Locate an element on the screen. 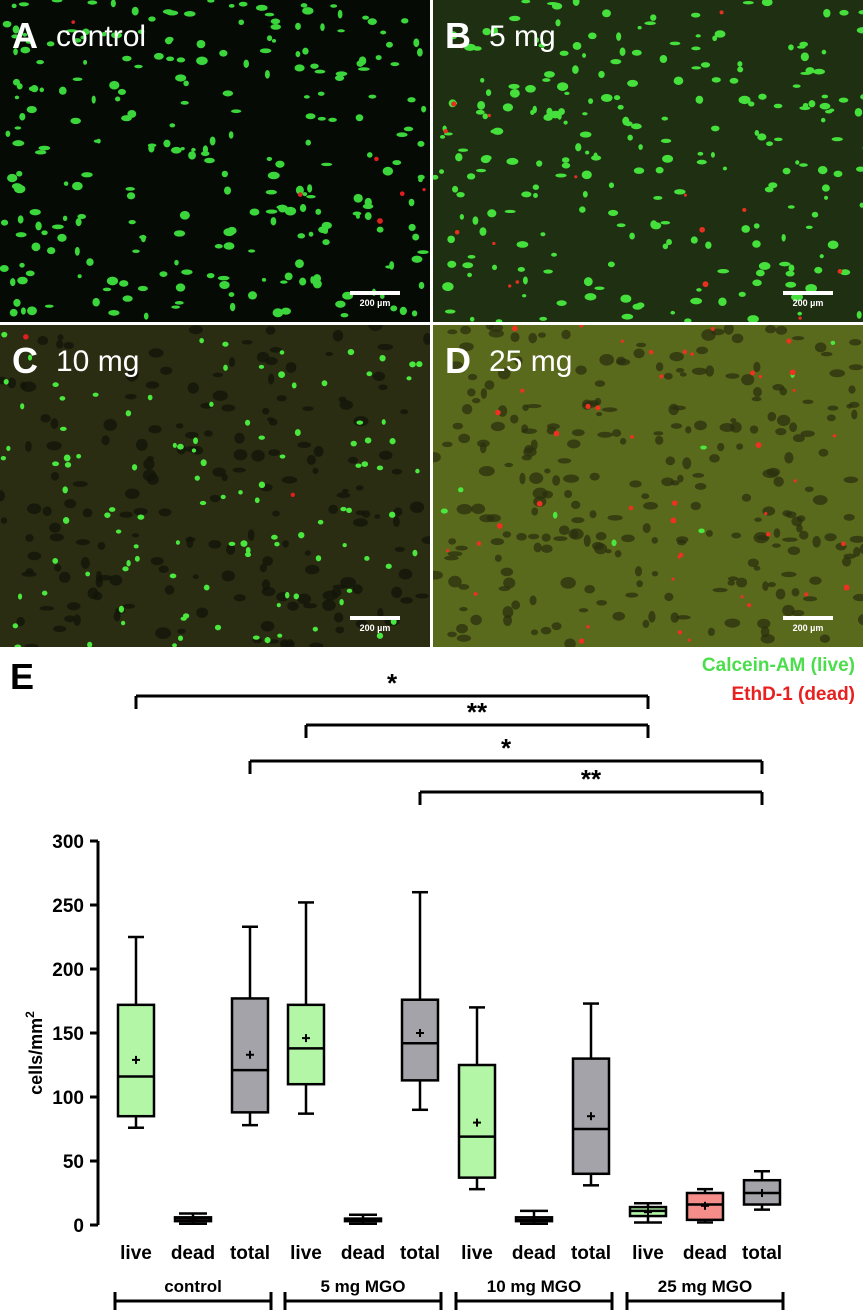  panel-letter: C is located at coordinates (25, 360).